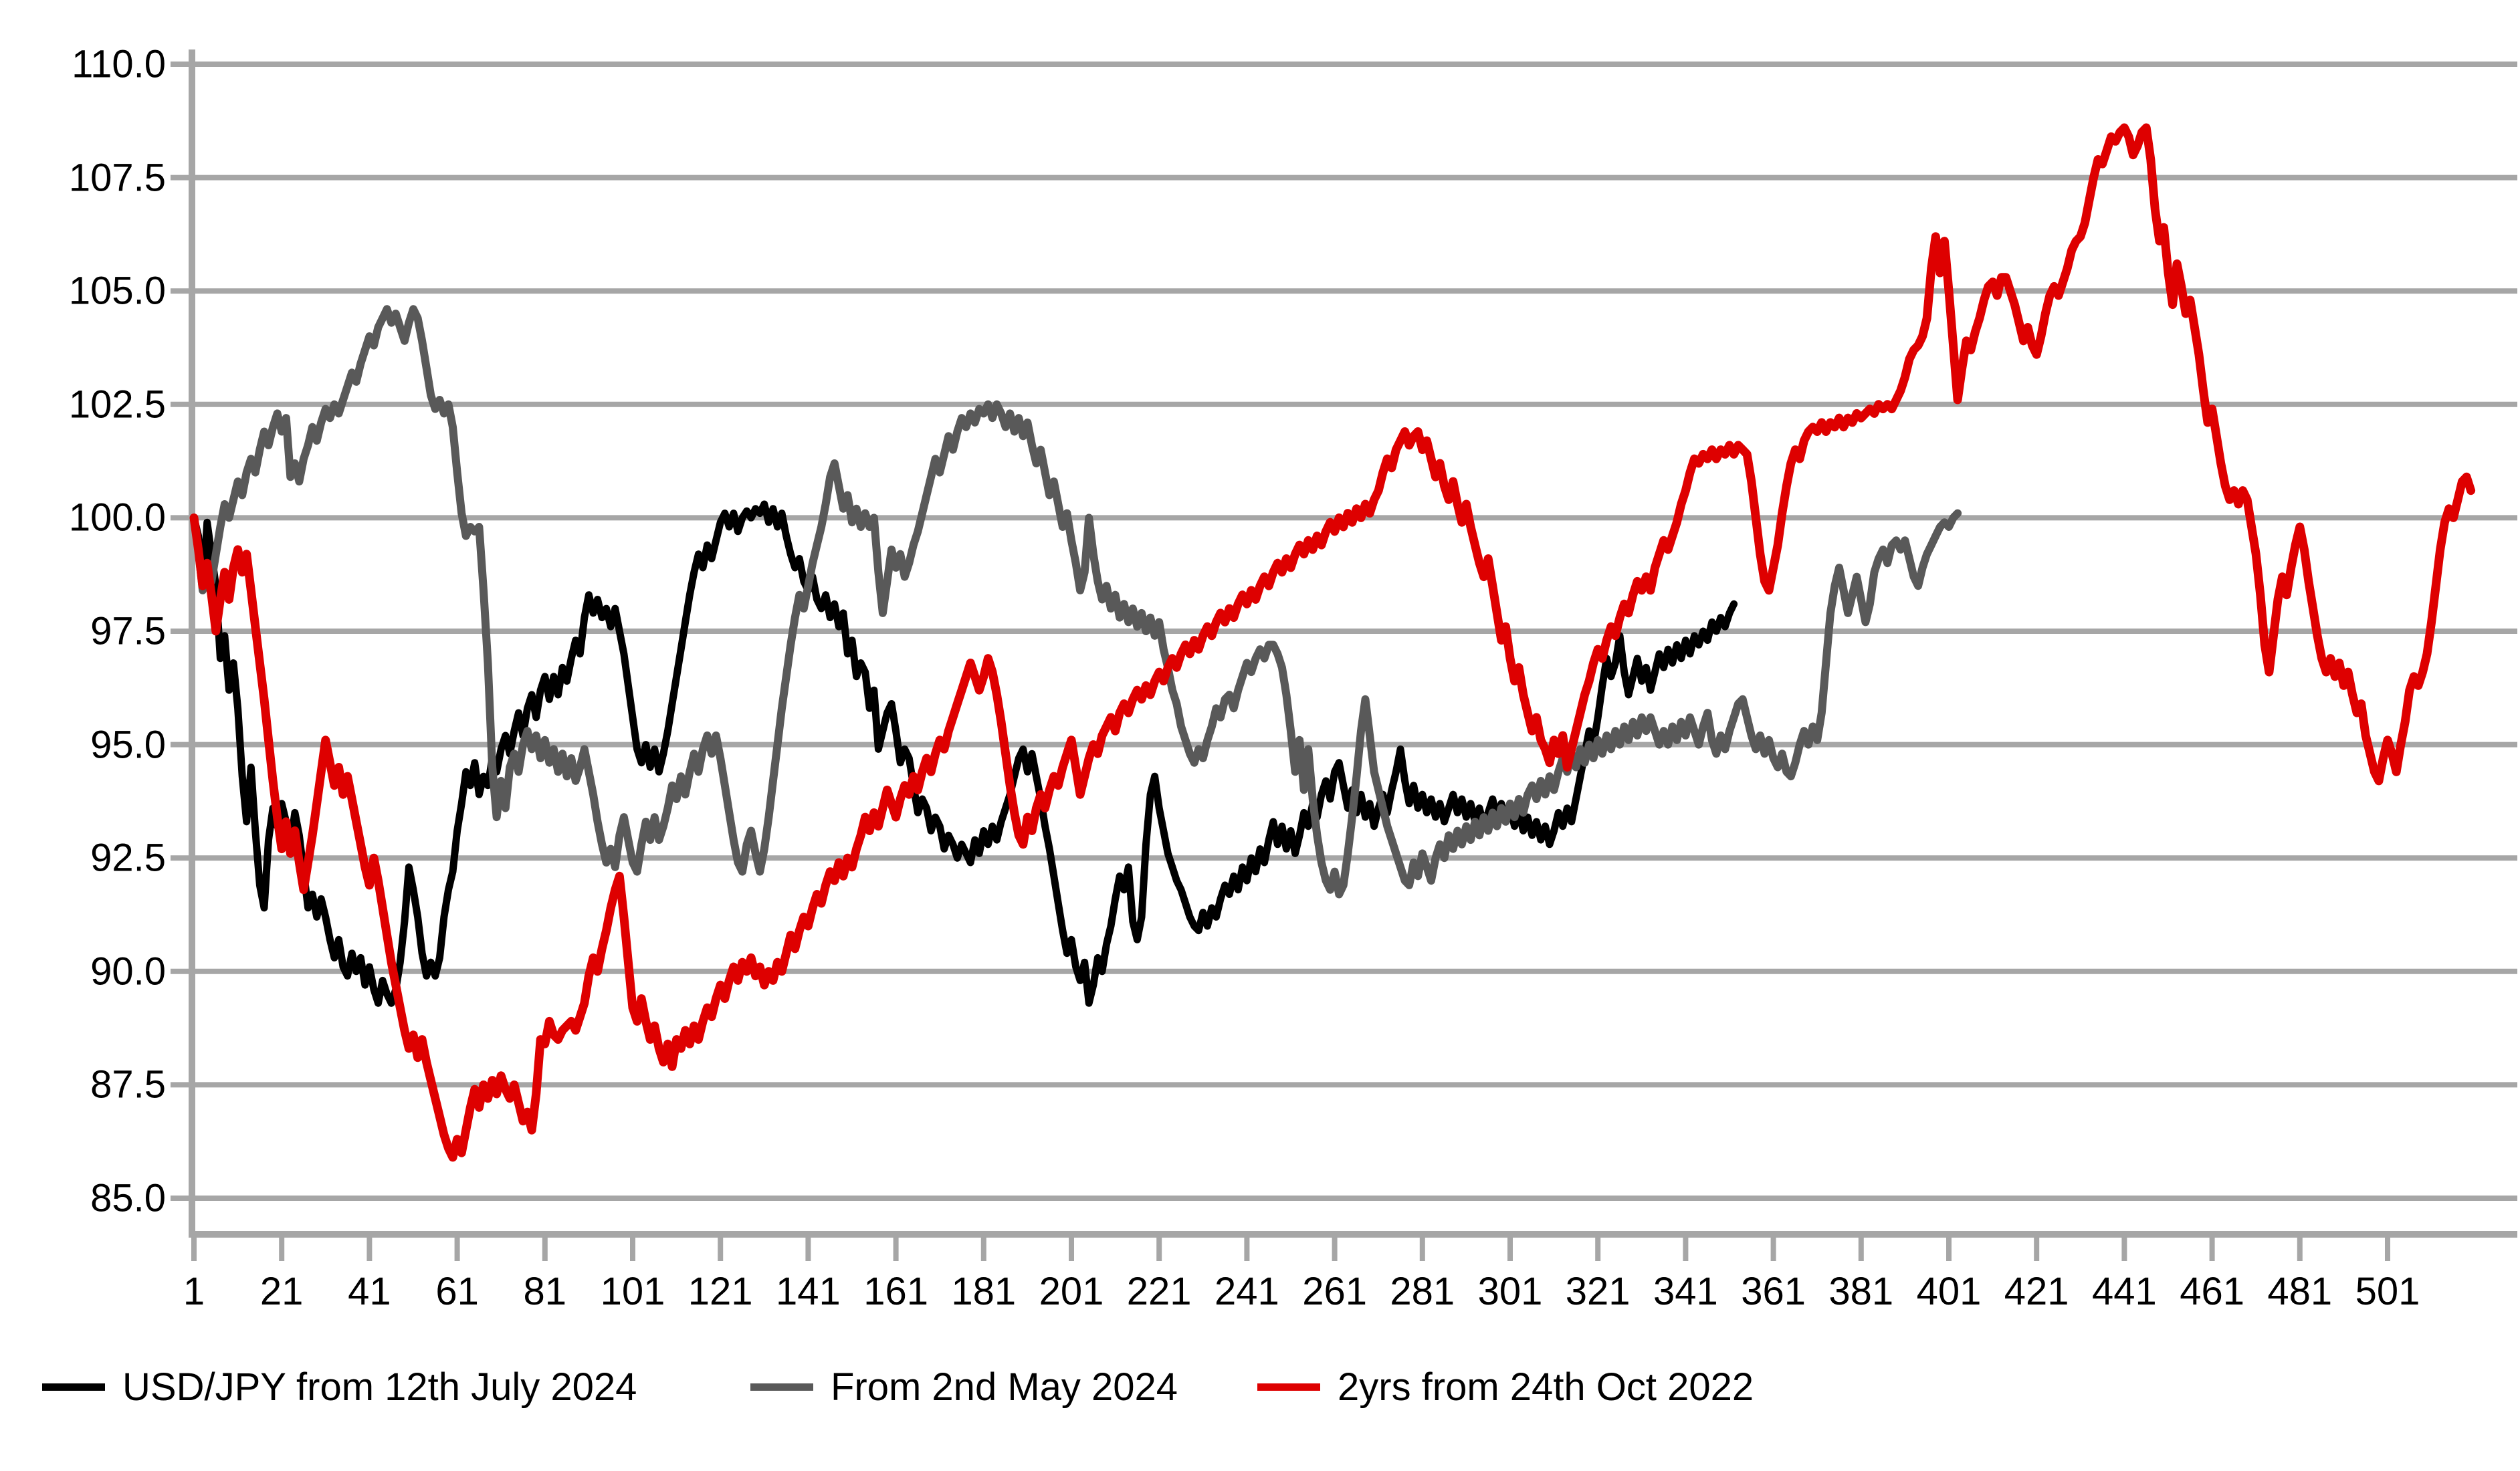 The width and height of the screenshot is (2520, 1471). I want to click on legend-label: USD/JPY from 12th July 2024, so click(379, 1387).